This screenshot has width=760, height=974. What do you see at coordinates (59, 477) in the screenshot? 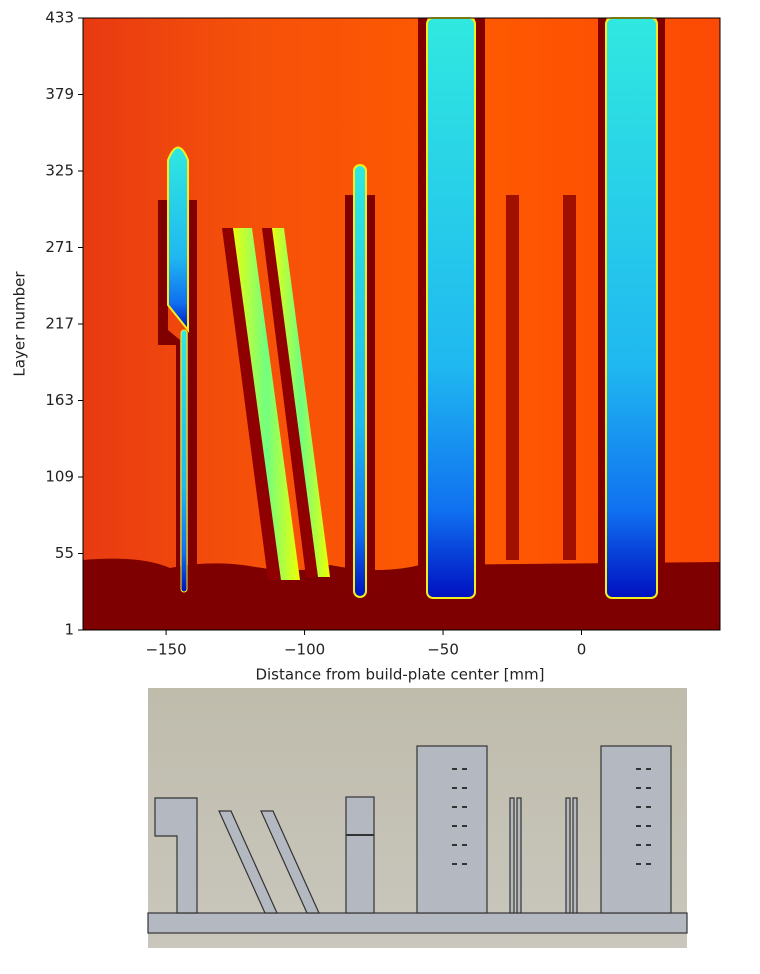
I see `y-tick-label: 109` at bounding box center [59, 477].